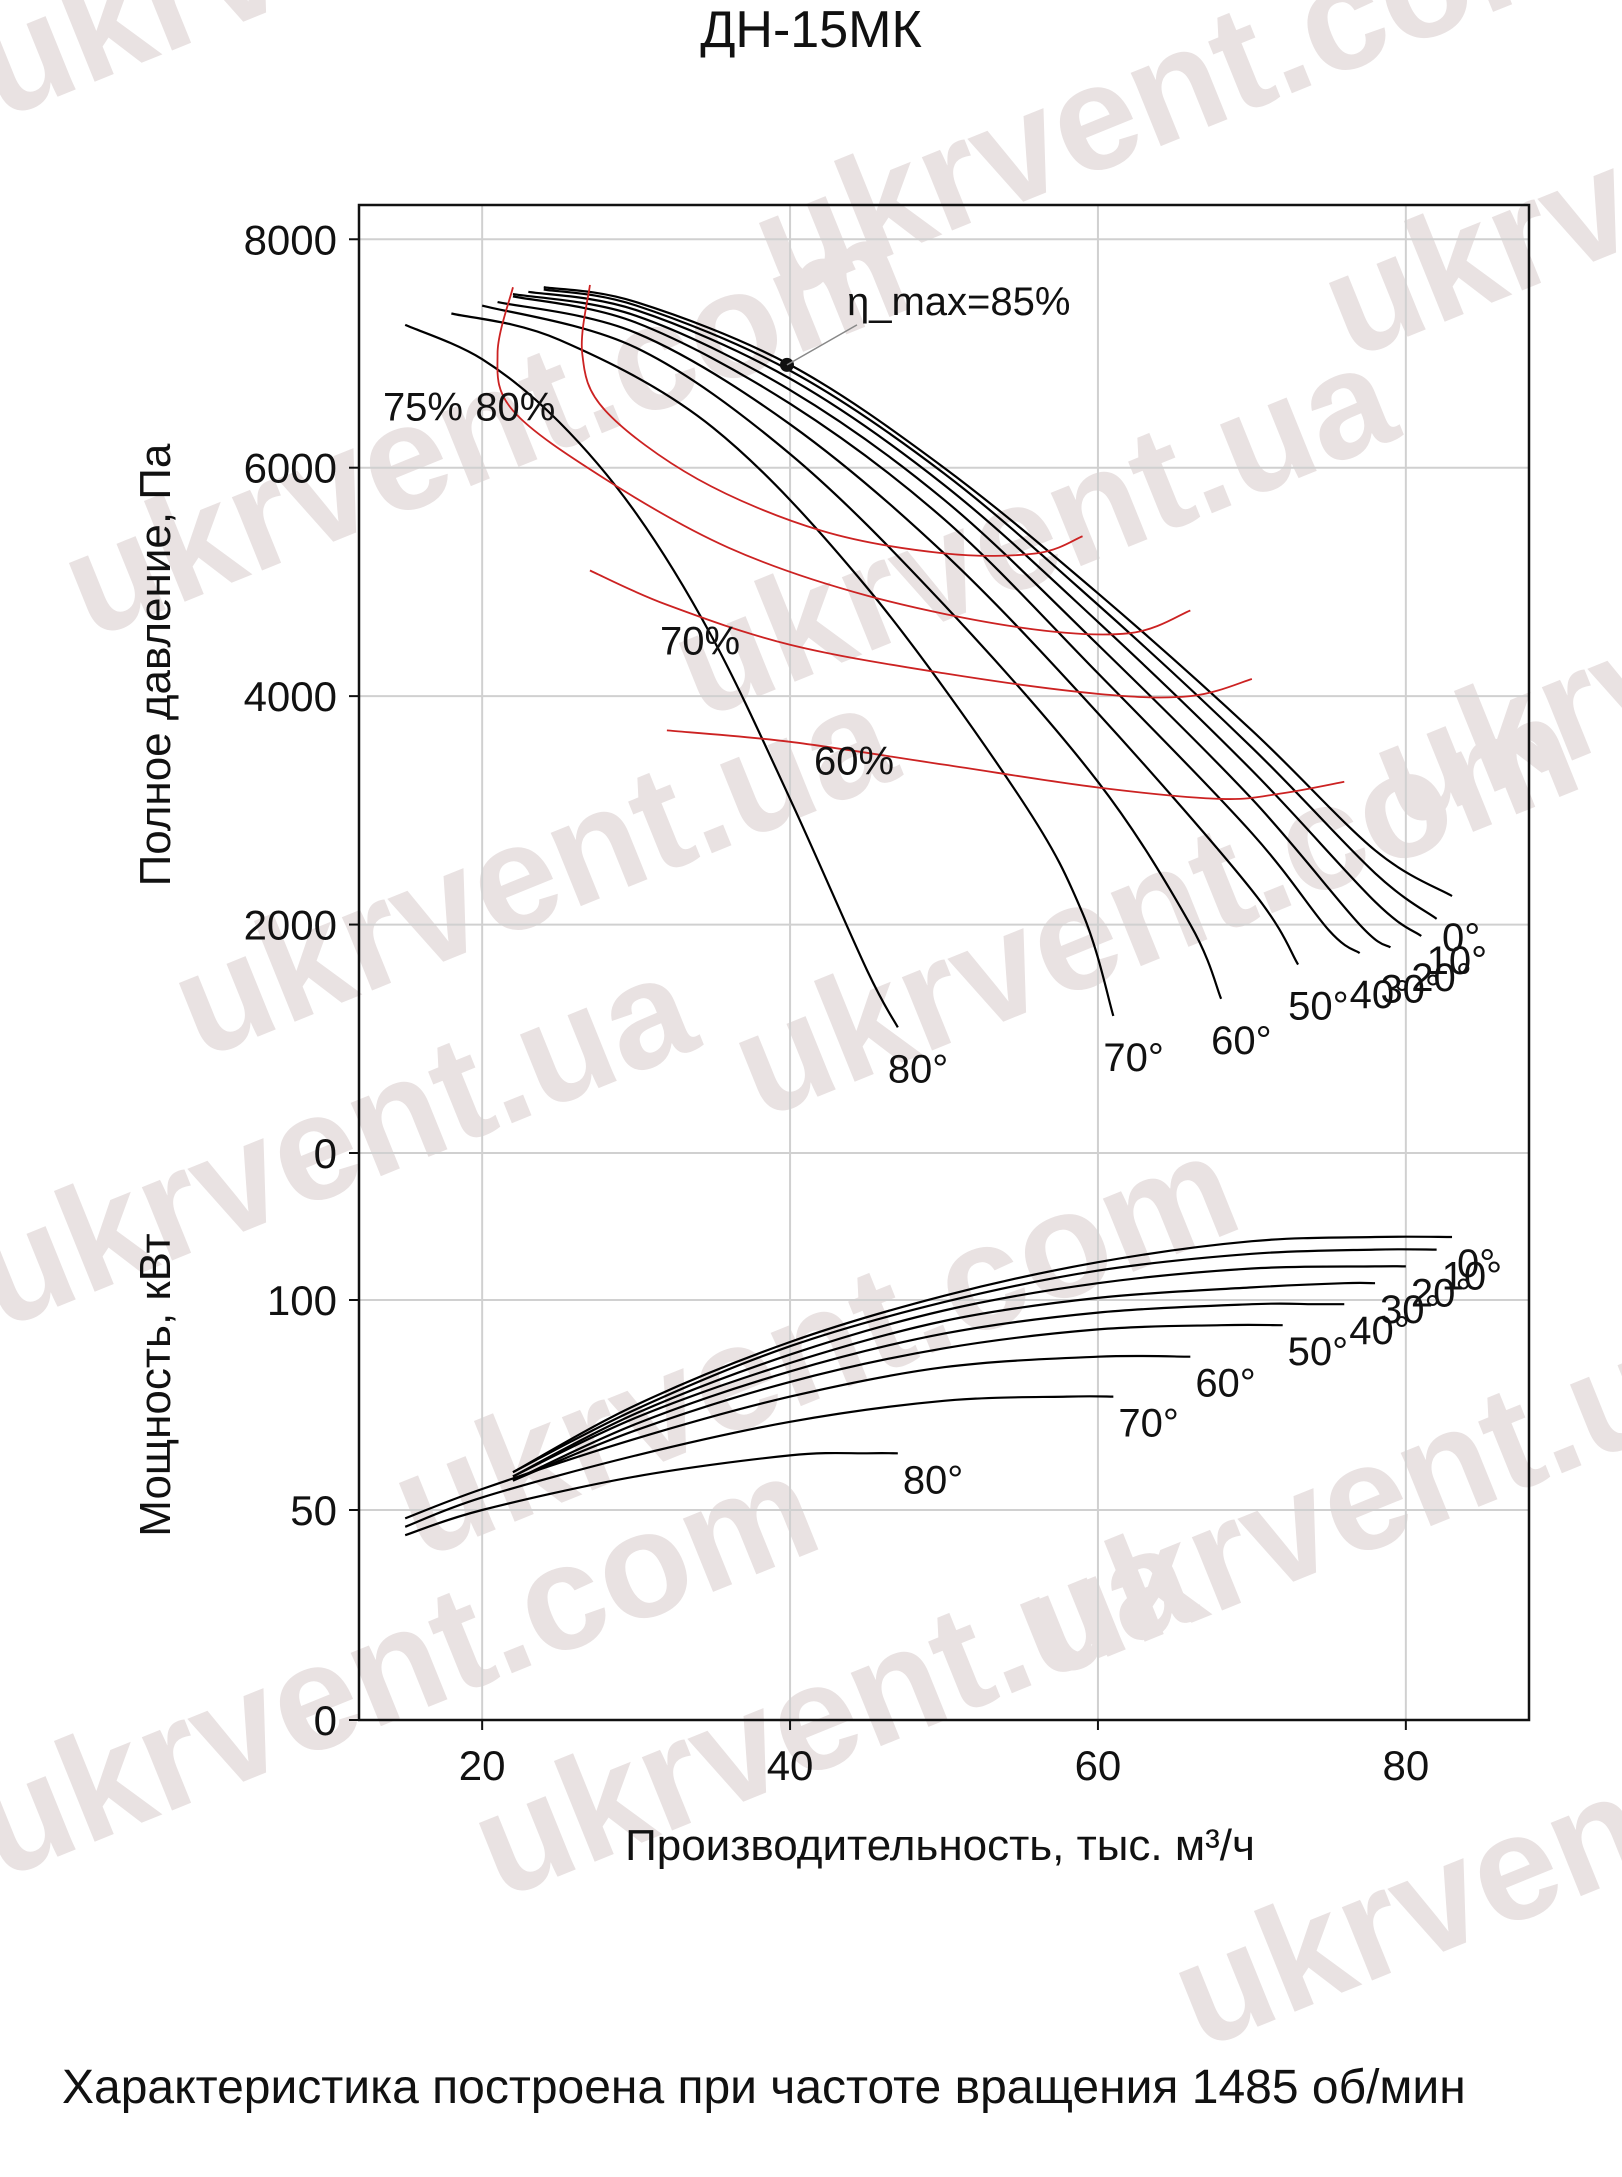 This screenshot has height=2177, width=1622. What do you see at coordinates (290, 468) in the screenshot?
I see `pressure-tick-label: 6000` at bounding box center [290, 468].